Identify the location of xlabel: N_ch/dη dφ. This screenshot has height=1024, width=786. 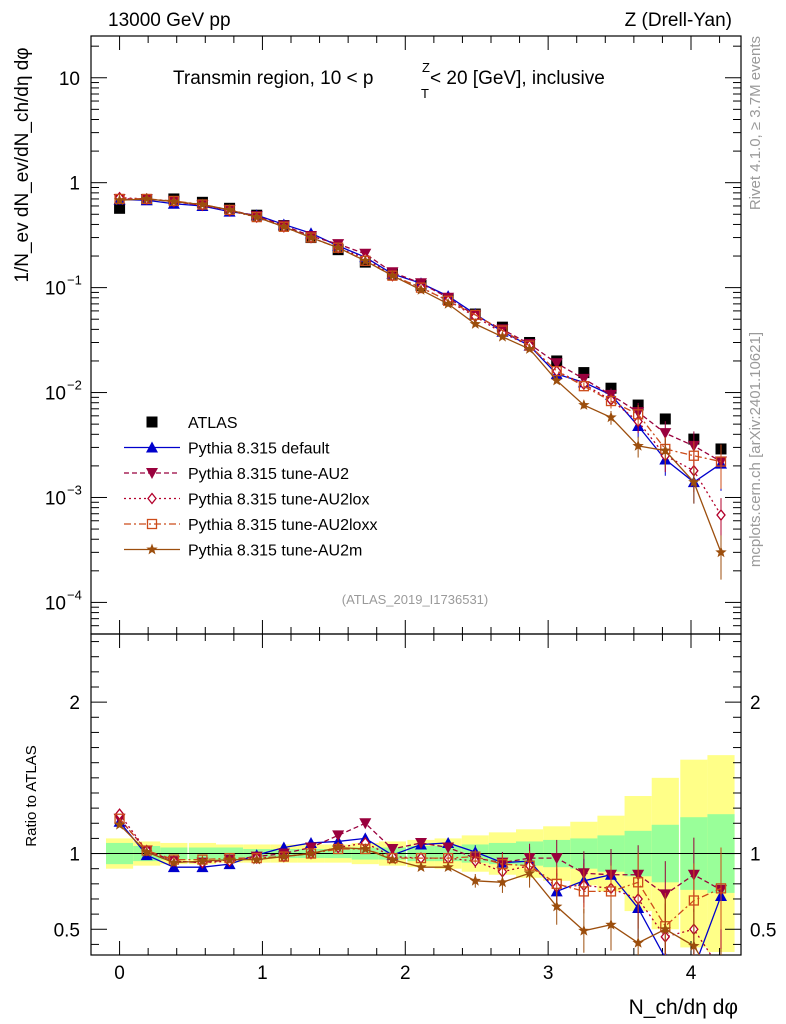
(683, 1007).